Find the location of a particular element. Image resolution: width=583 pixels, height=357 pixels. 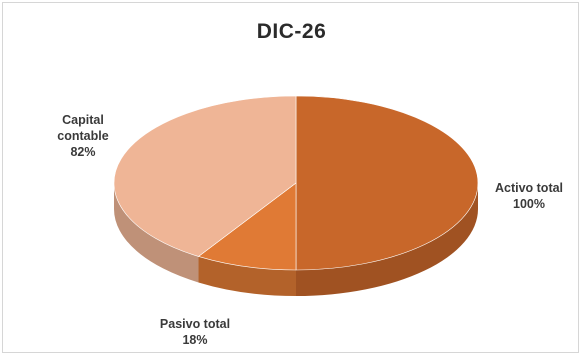

label-activo-total-name: Activo total is located at coordinates (529, 188).